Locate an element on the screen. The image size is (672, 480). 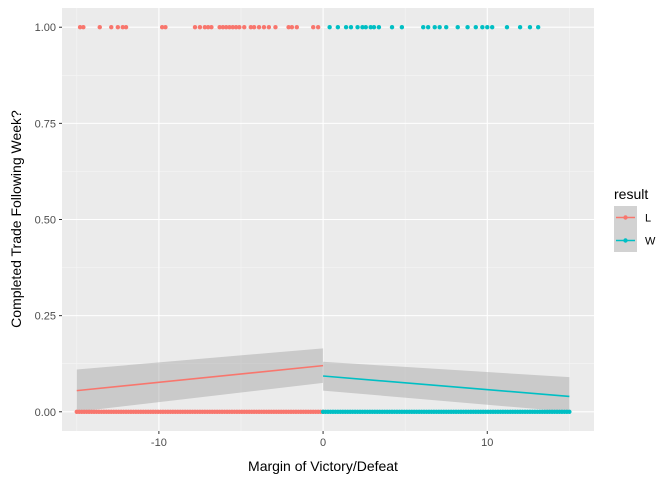
x-axis-ticks: -10 0 10 is located at coordinates (322, 440).